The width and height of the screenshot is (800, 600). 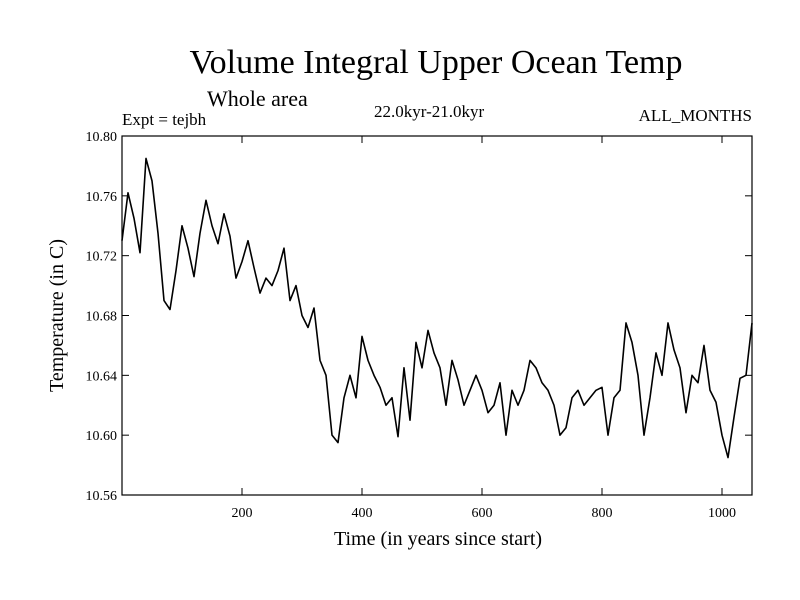 I want to click on experiment-label: Expt = tejbh, so click(x=164, y=119).